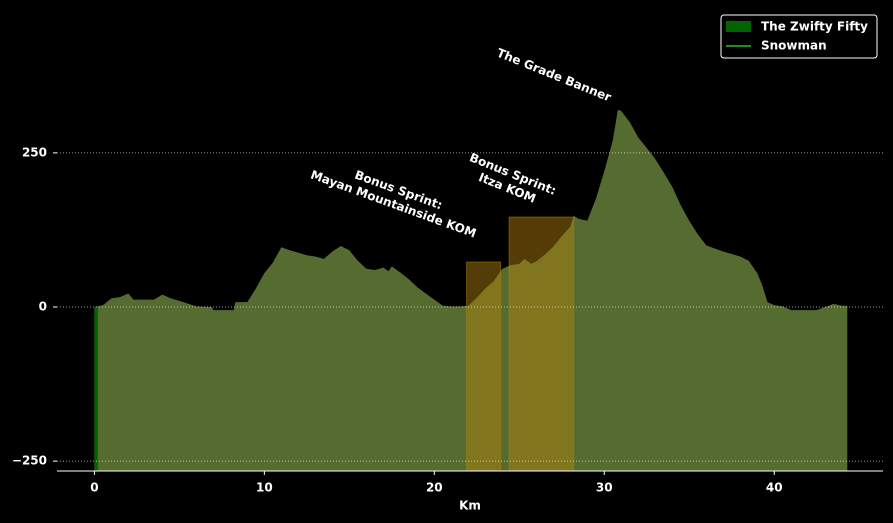 This screenshot has width=893, height=523. What do you see at coordinates (794, 46) in the screenshot?
I see `legend-label: Snowman` at bounding box center [794, 46].